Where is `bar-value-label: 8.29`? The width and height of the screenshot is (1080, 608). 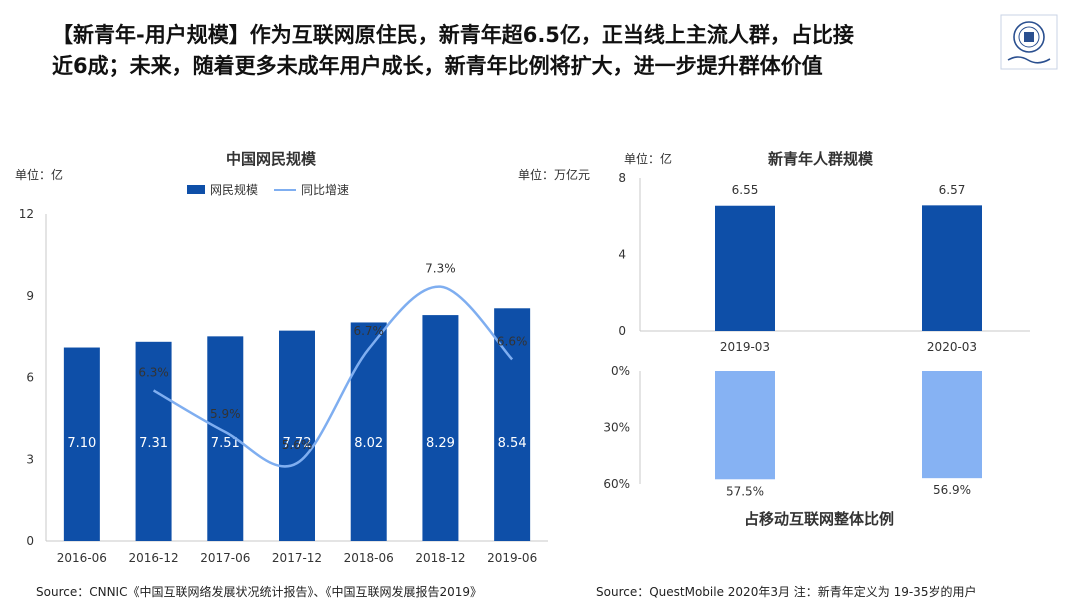
bar-value-label: 8.29 is located at coordinates (440, 443).